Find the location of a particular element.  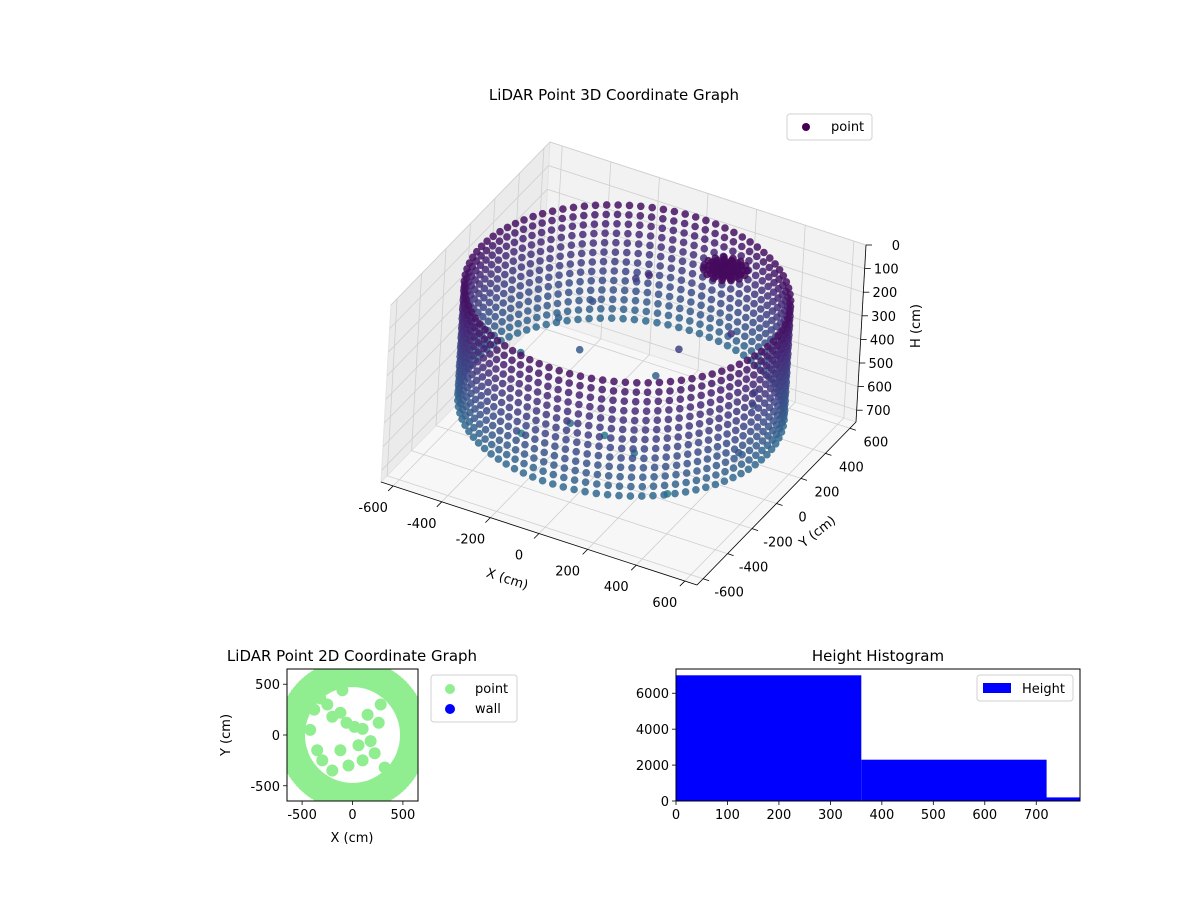

histogram-legend-box is located at coordinates (1025, 688).